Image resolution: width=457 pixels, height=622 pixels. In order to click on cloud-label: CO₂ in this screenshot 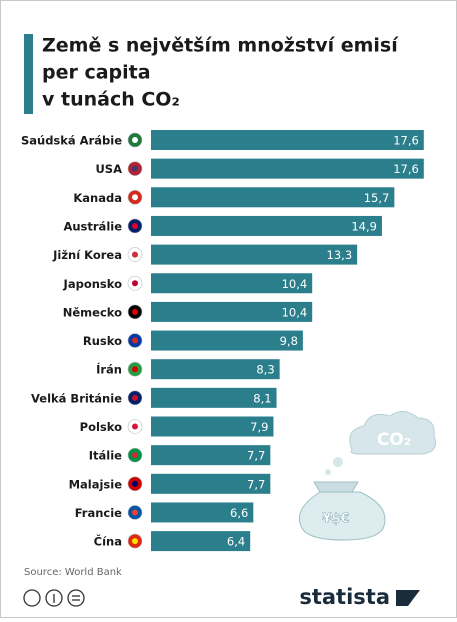, I will do `click(394, 440)`.